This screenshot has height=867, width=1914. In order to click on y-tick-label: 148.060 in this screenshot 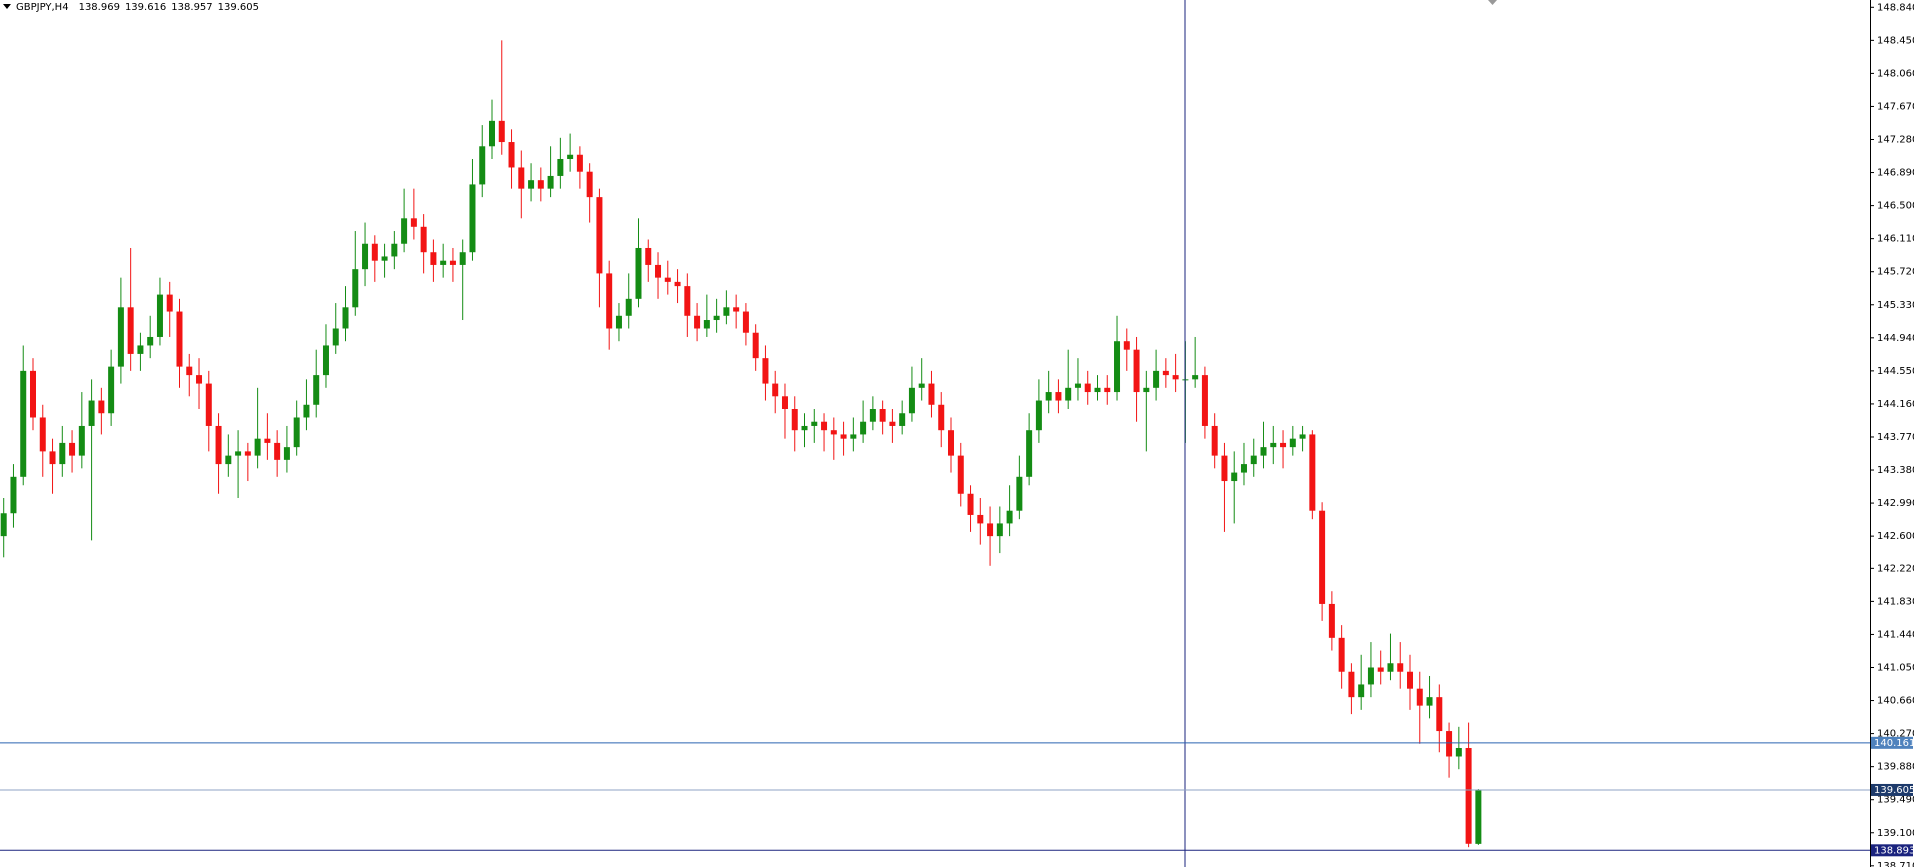, I will do `click(1895, 73)`.